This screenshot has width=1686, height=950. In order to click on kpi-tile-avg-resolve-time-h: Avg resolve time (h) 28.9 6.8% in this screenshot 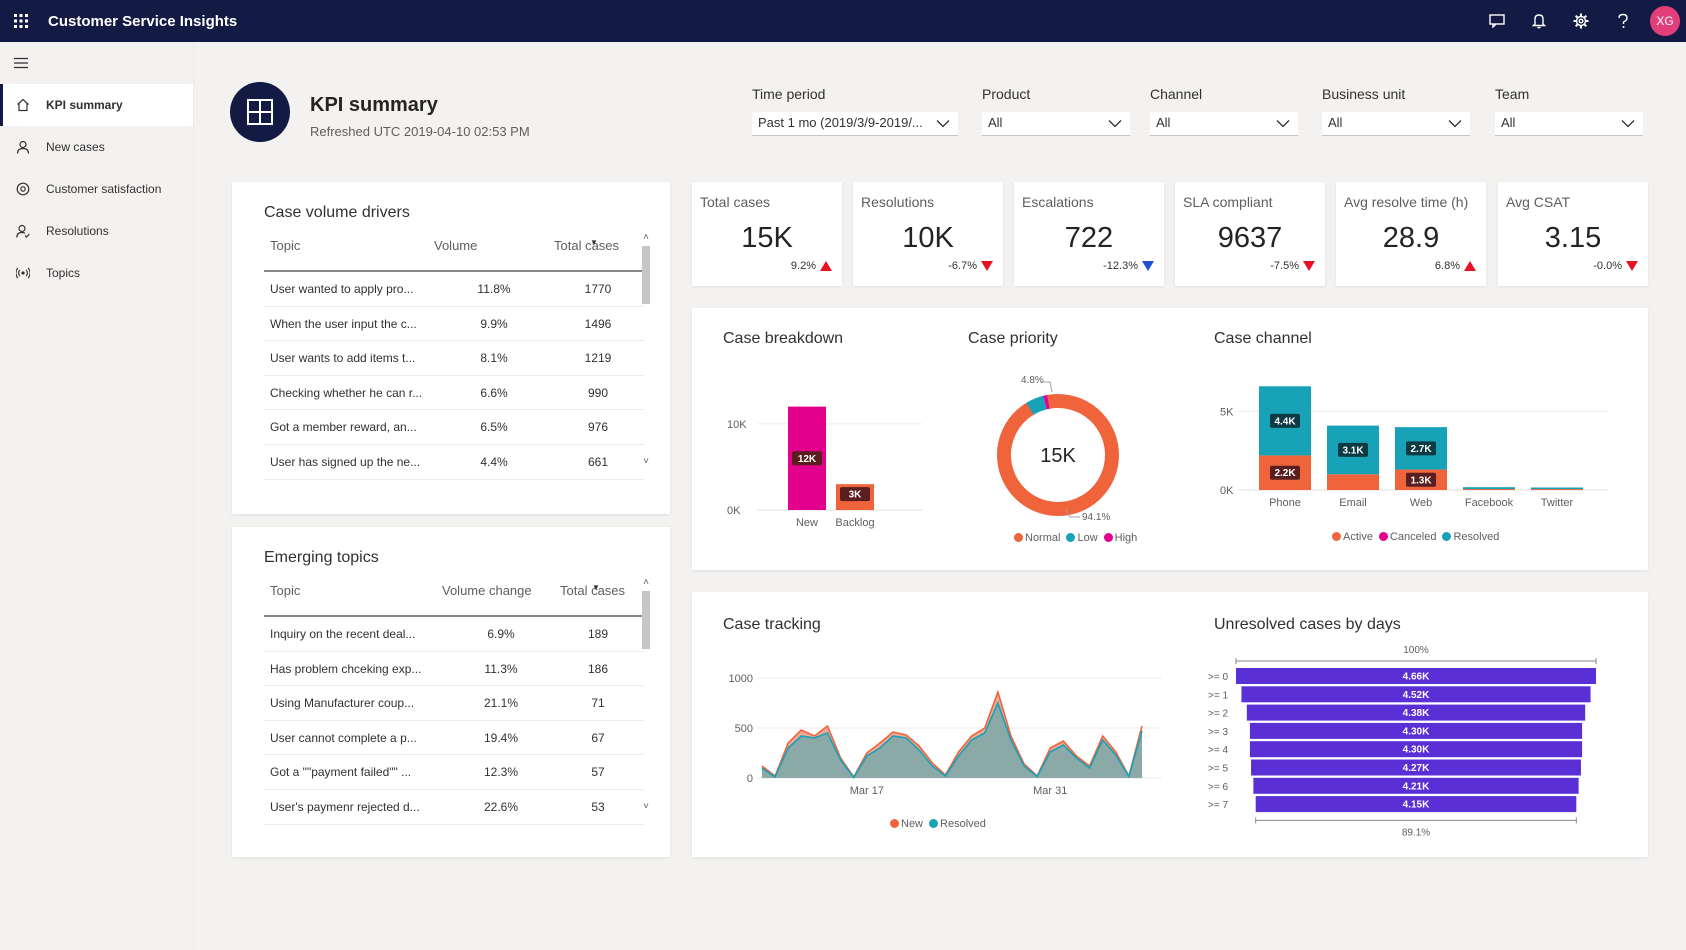, I will do `click(1411, 234)`.